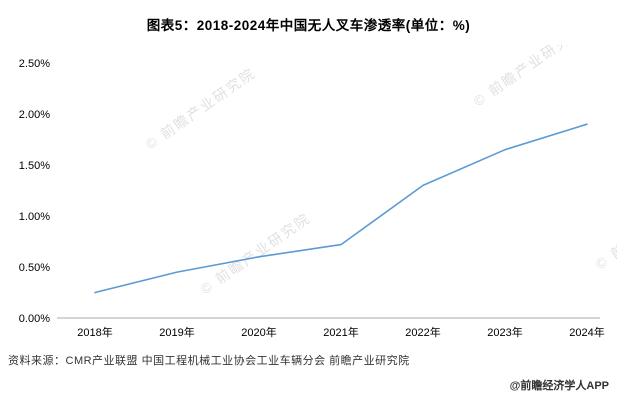 Image resolution: width=617 pixels, height=401 pixels. Describe the element at coordinates (34, 64) in the screenshot. I see `y-axis-tick-label: 2.50%` at that location.